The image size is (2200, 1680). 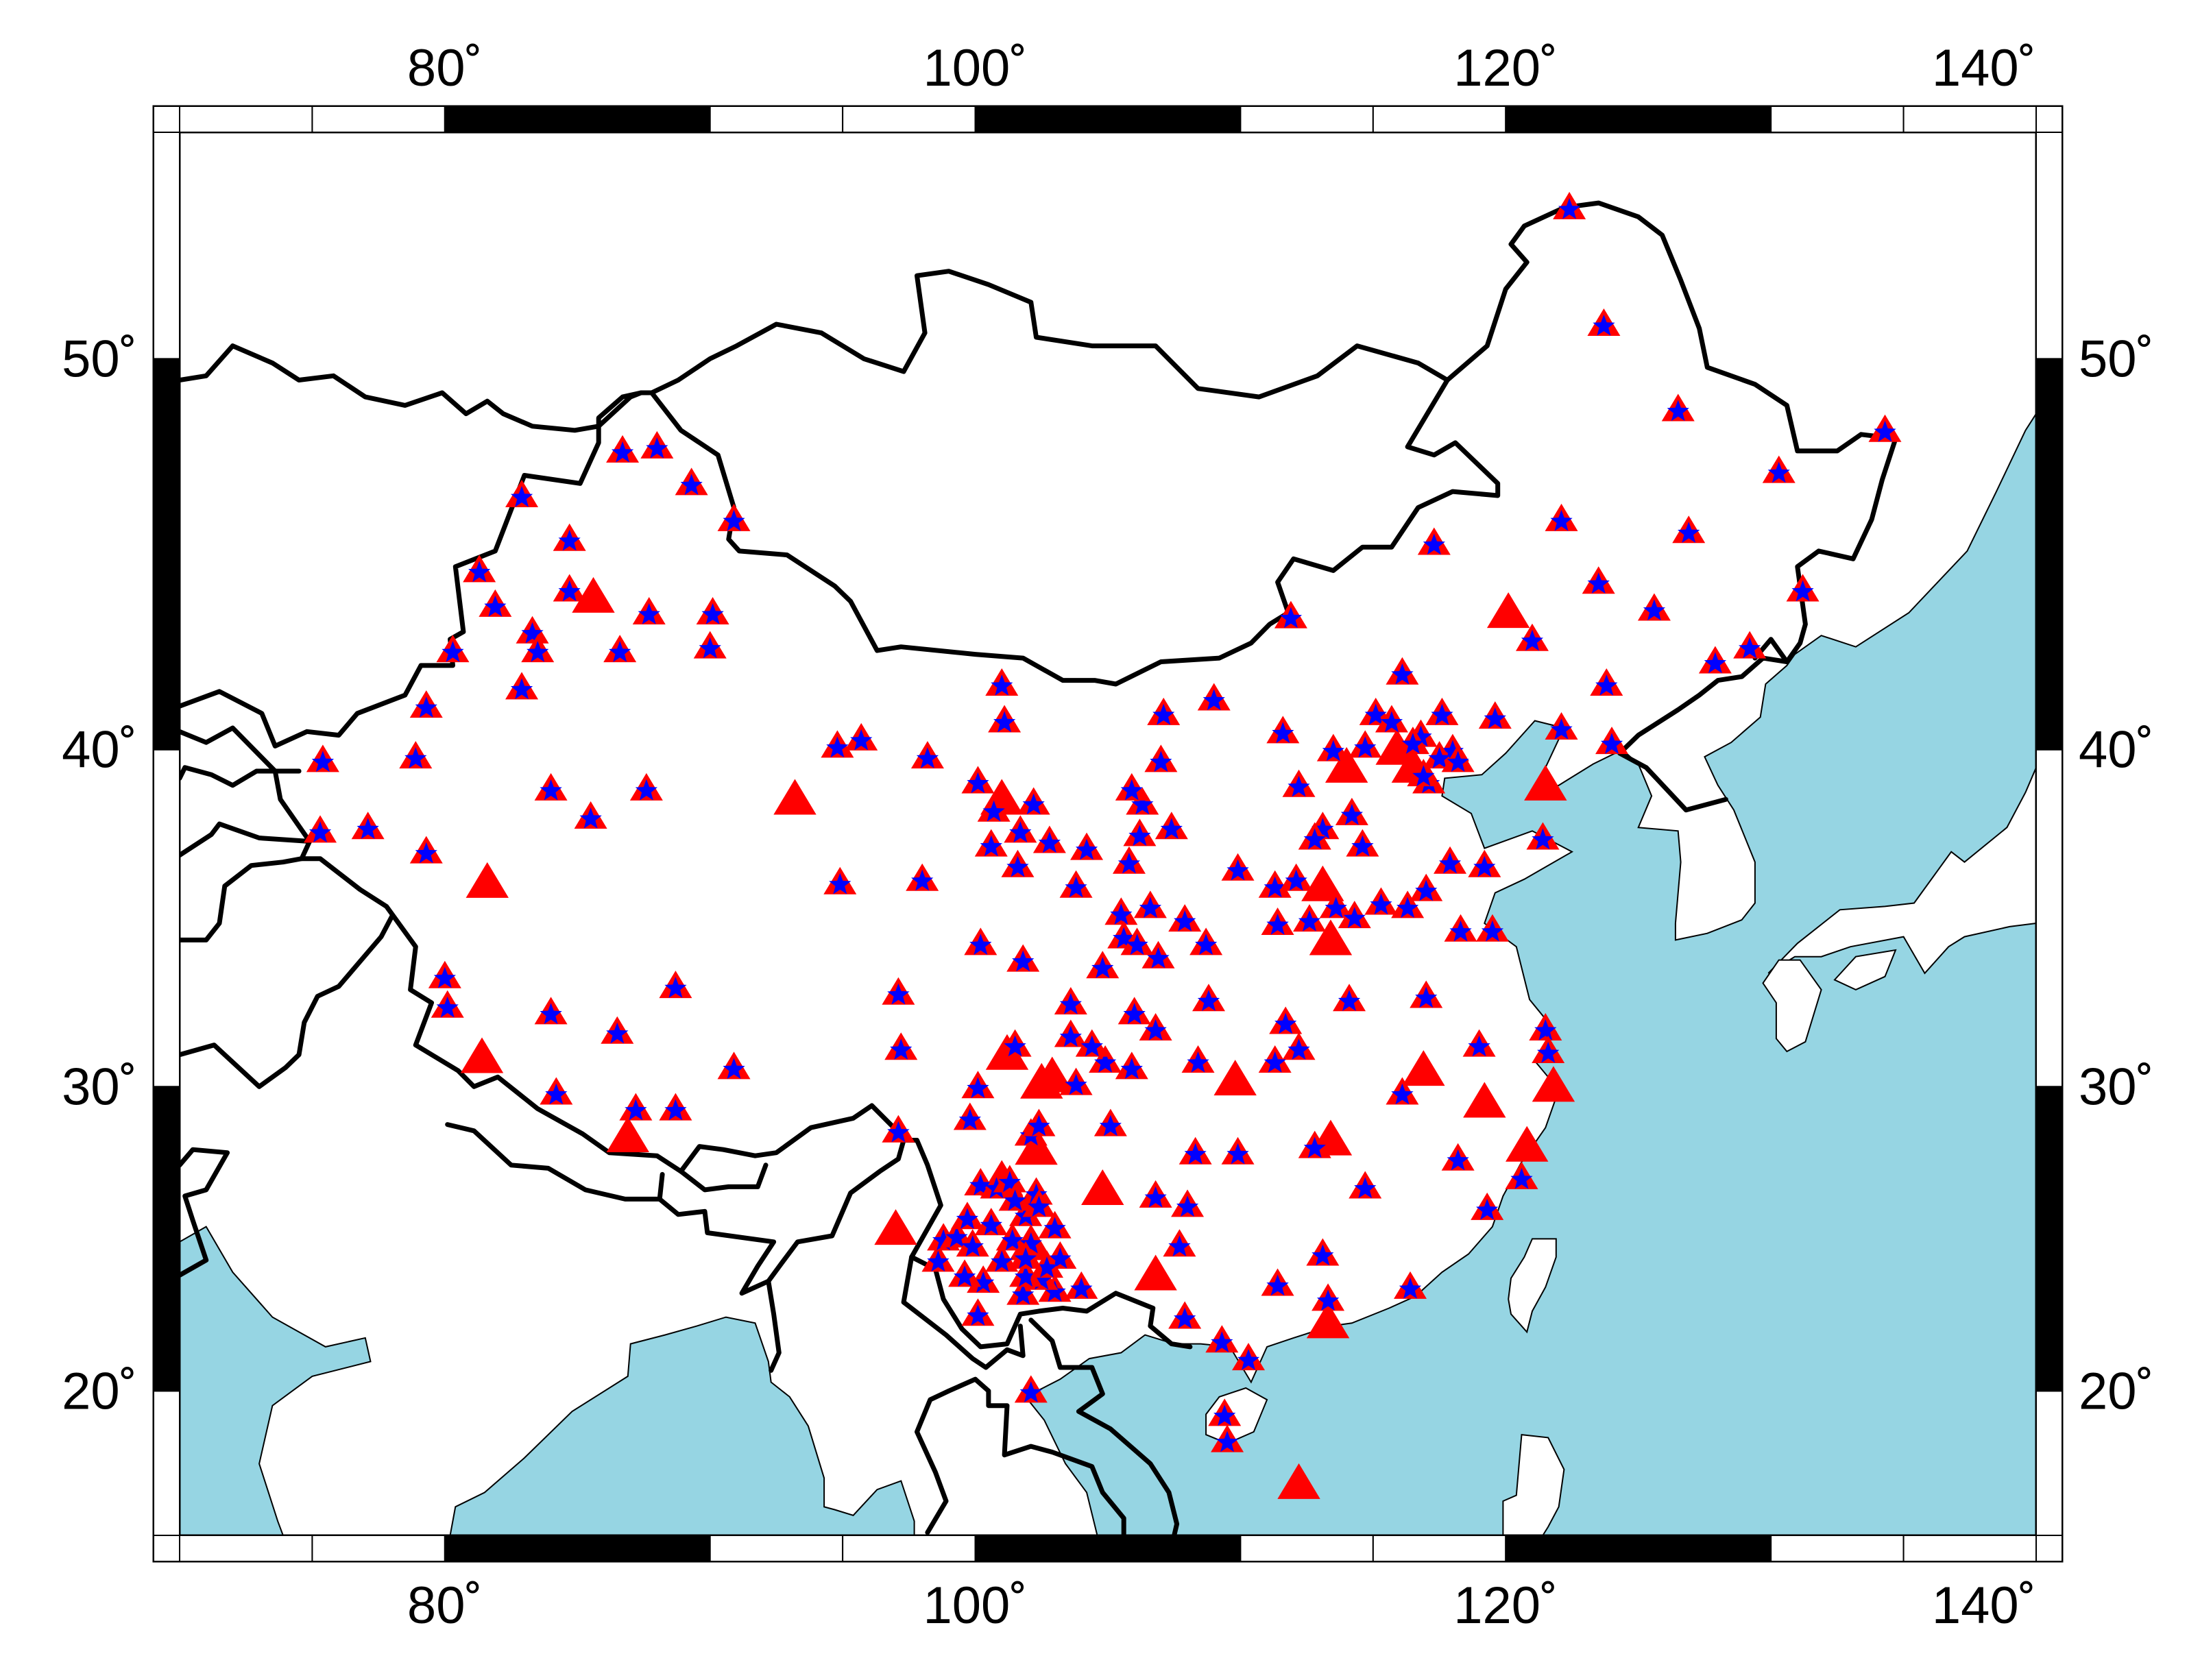 What do you see at coordinates (1901, 871) in the screenshot?
I see `honshu-island` at bounding box center [1901, 871].